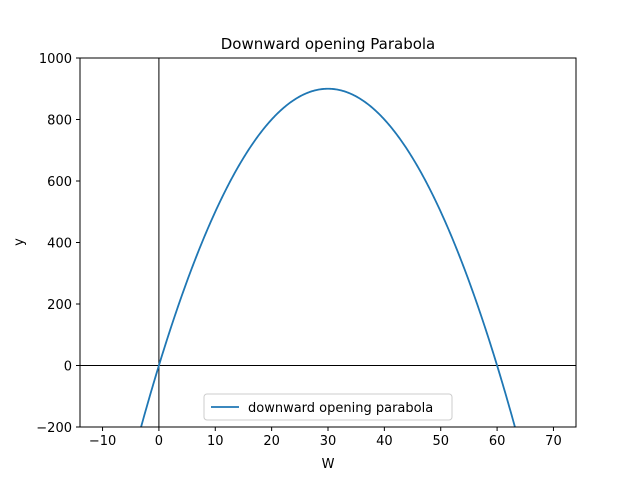 This screenshot has width=640, height=480. Describe the element at coordinates (159, 441) in the screenshot. I see `x-tick-label: 0` at that location.